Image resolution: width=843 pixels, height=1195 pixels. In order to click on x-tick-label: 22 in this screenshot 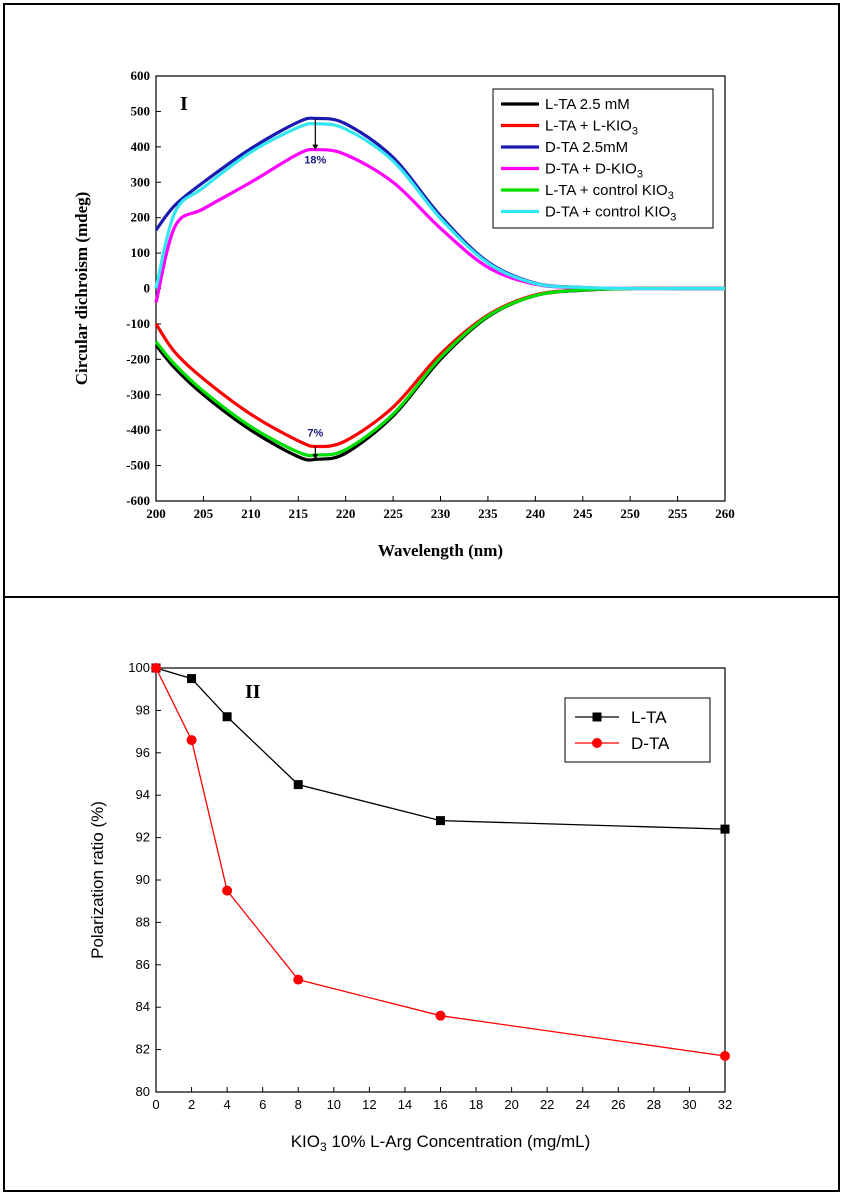, I will do `click(547, 1104)`.